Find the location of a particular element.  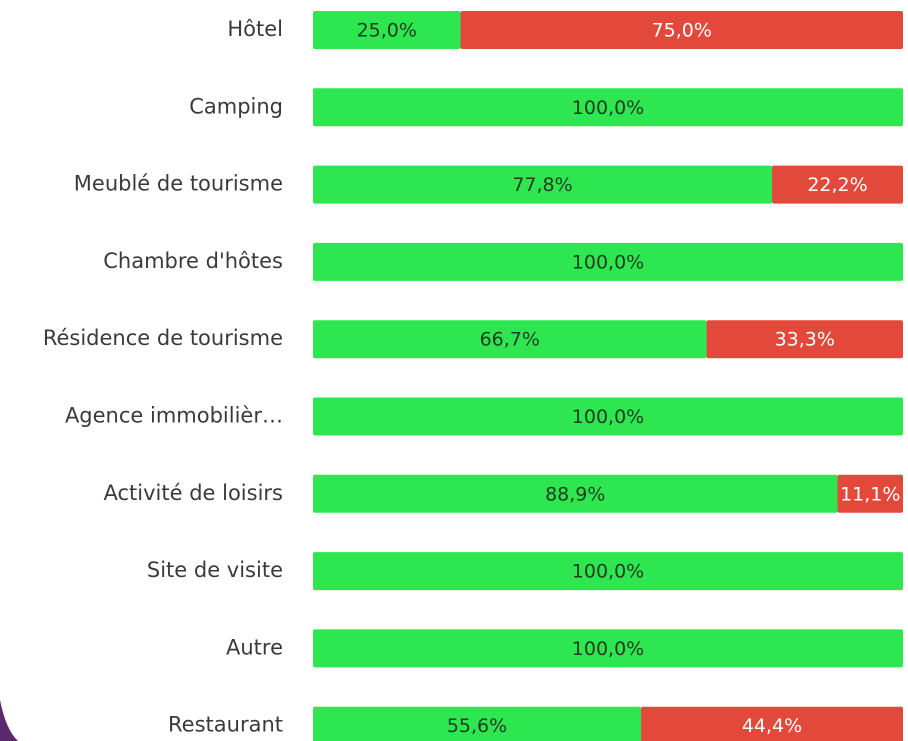

value-label: 11,1% is located at coordinates (870, 494).